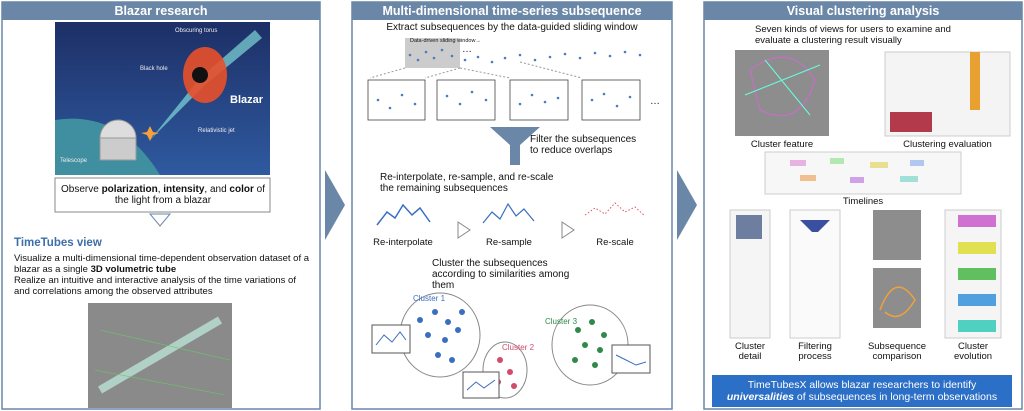 The image size is (1024, 411). I want to click on series-points, so click(525, 56).